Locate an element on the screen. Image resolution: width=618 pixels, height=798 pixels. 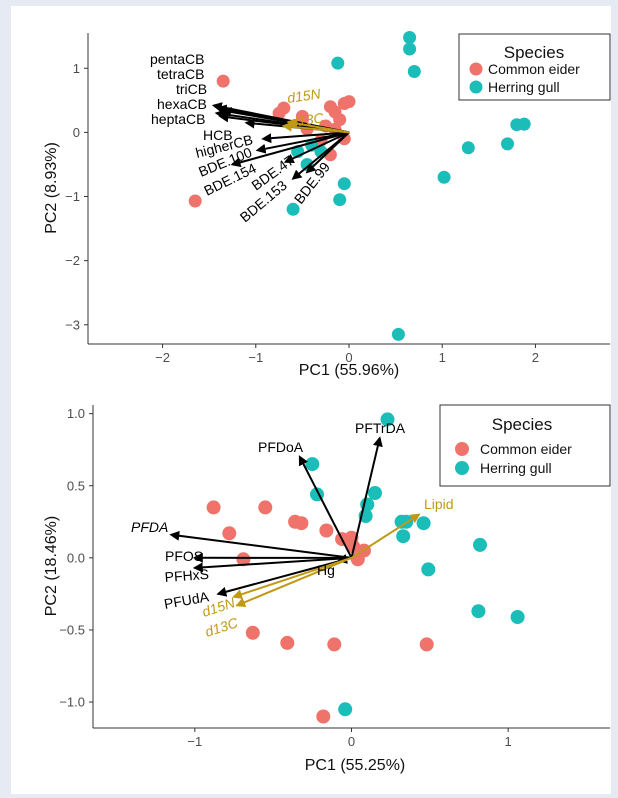
x-tick-label: −1 is located at coordinates (255, 357).